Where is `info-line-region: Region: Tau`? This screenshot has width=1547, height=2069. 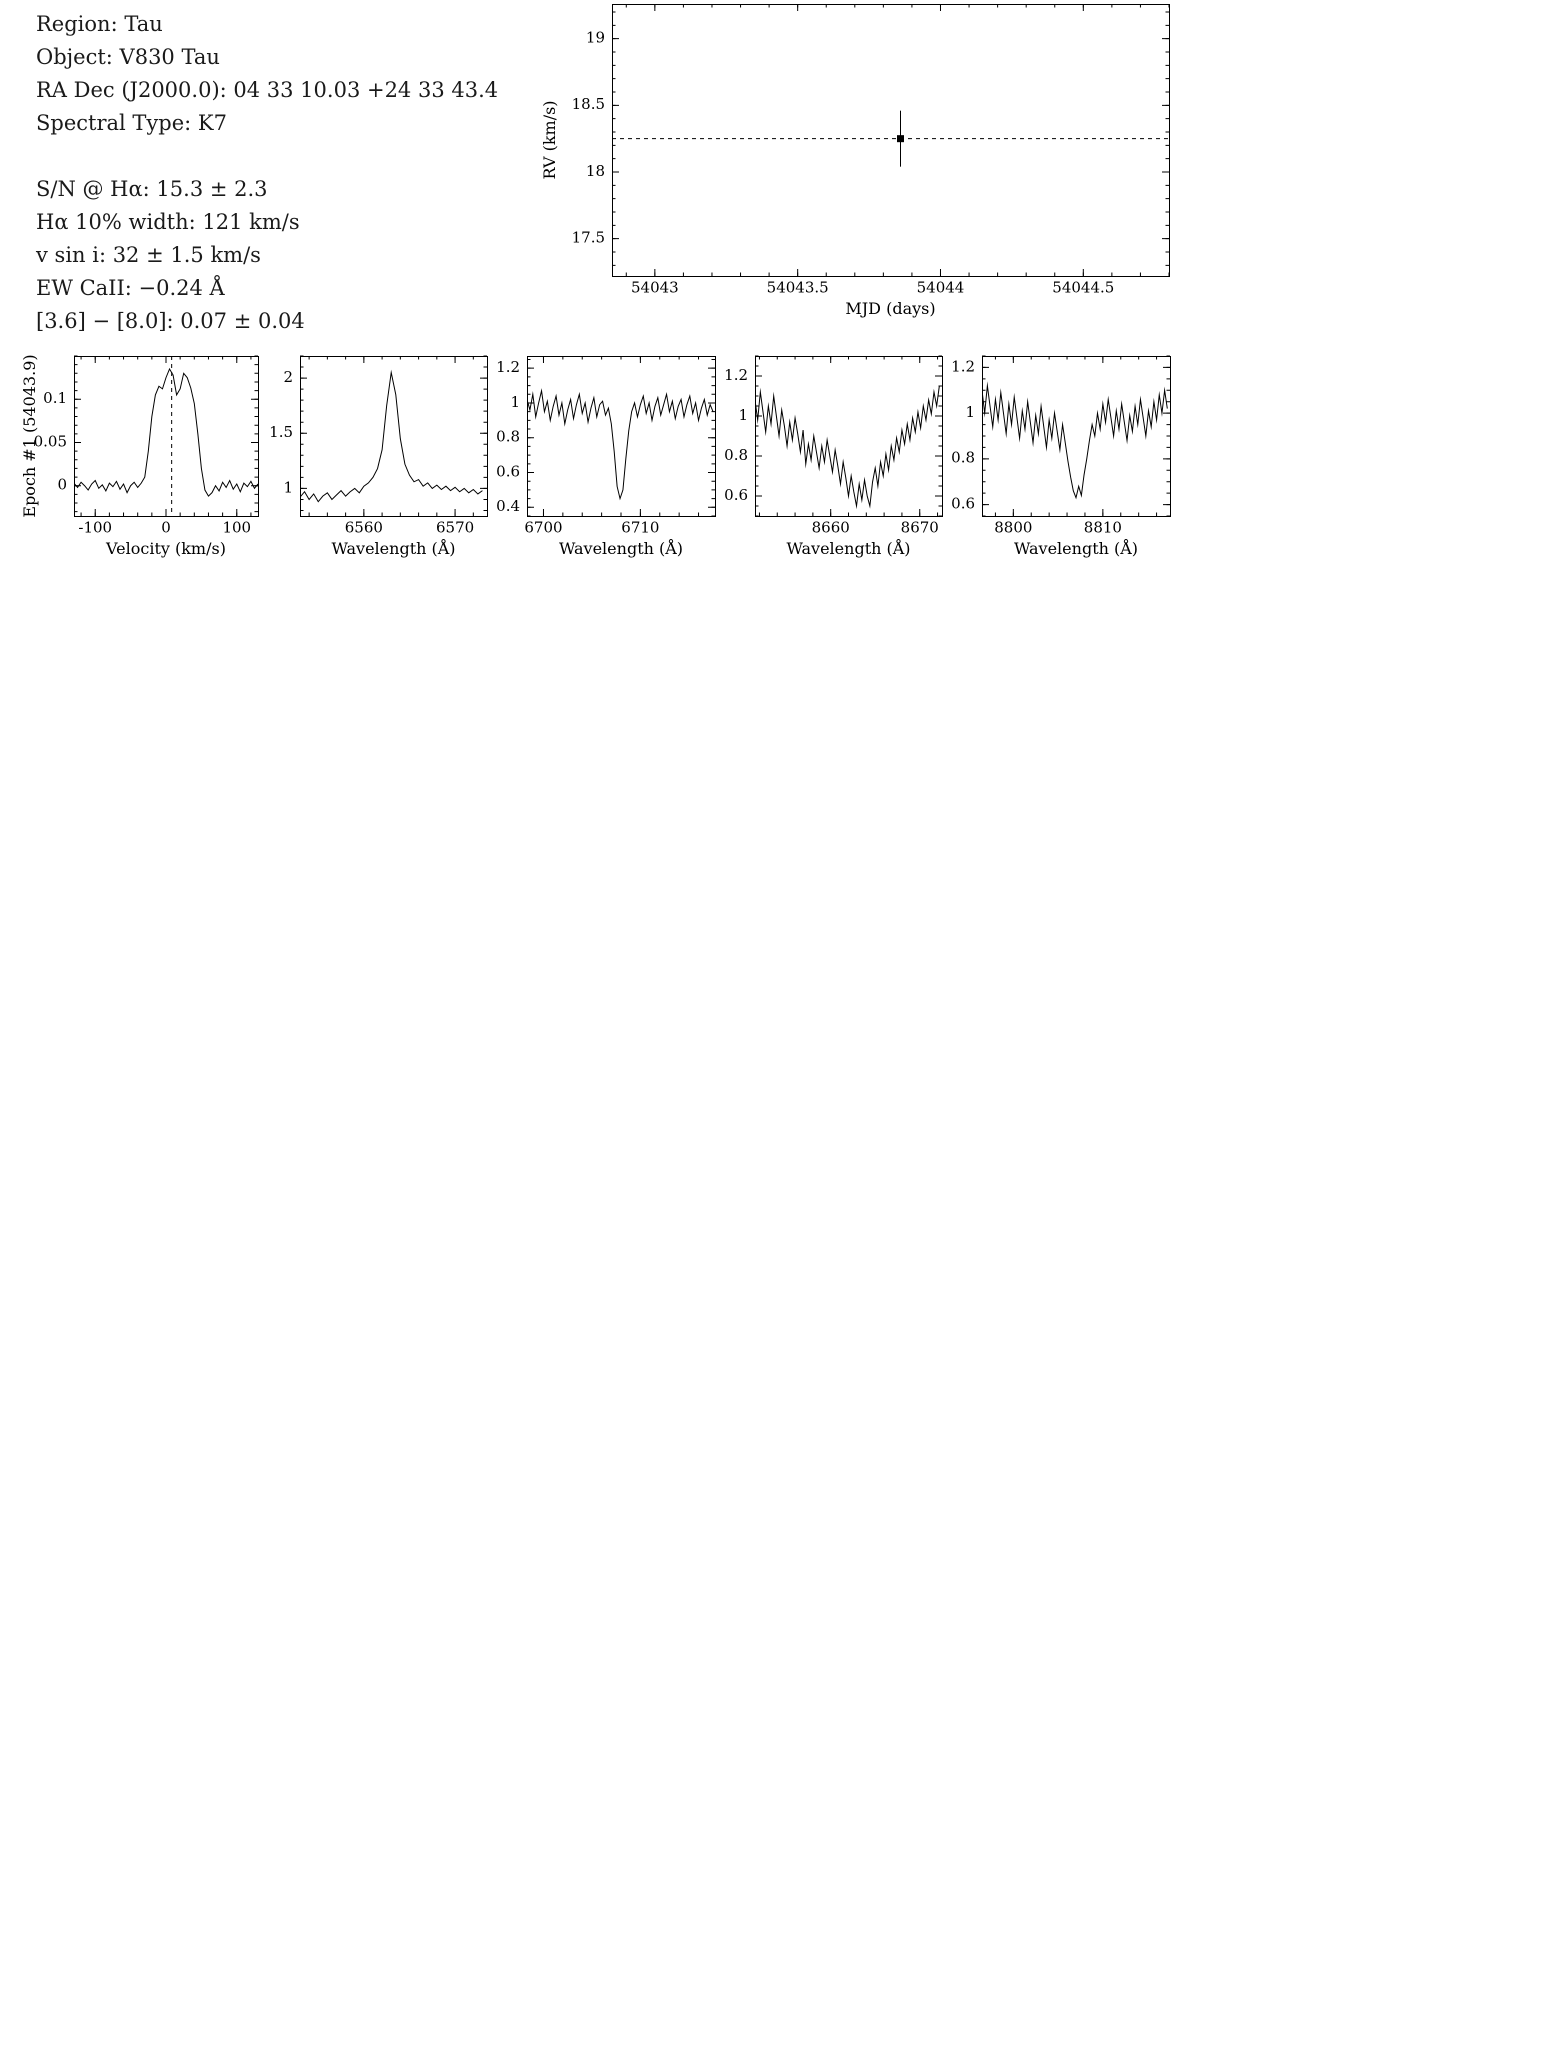
info-line-region: Region: Tau is located at coordinates (99, 24).